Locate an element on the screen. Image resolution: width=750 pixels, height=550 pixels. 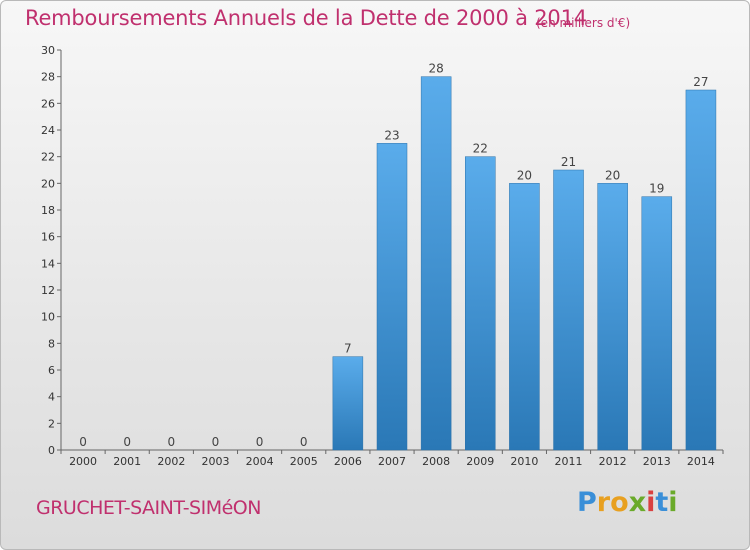
x-tick-label: 2010 is located at coordinates (524, 461).